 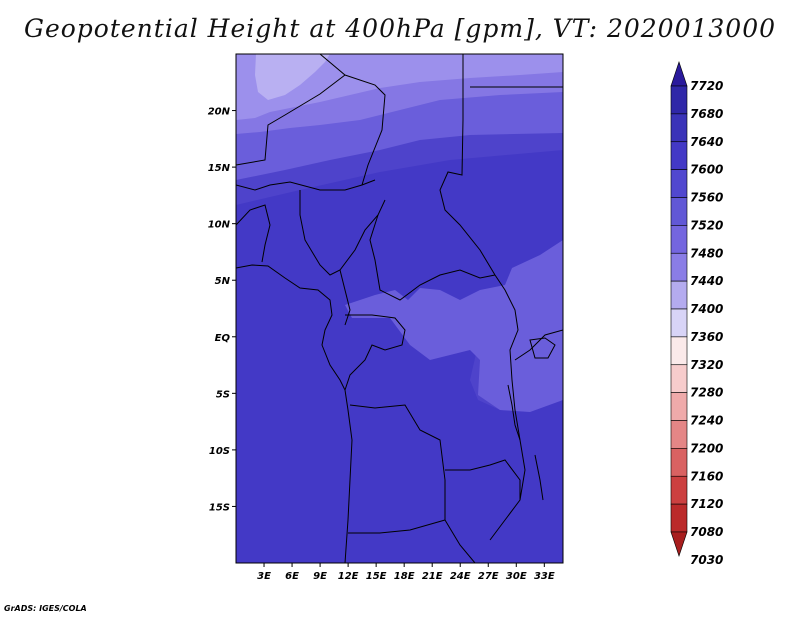 What do you see at coordinates (219, 451) in the screenshot?
I see `lat-tick-label: 10S` at bounding box center [219, 451].